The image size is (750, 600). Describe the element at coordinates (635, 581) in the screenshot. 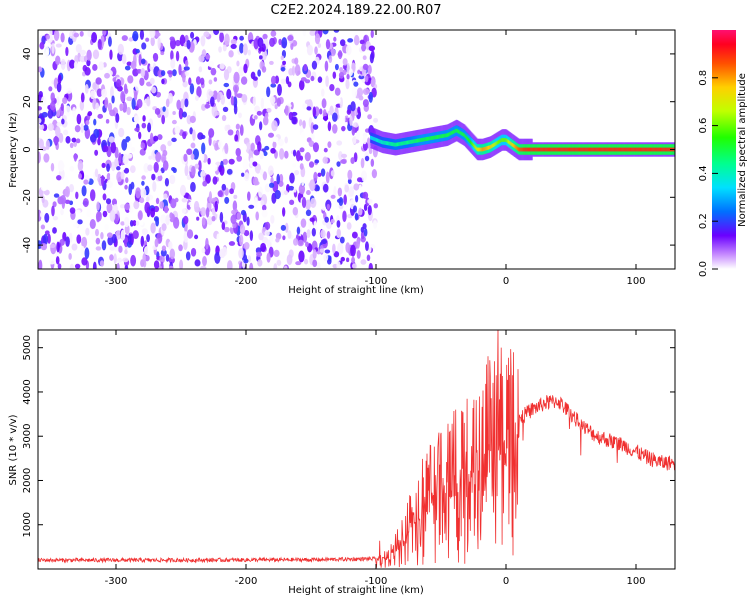

I see `snr-x-tick-label: 100` at that location.